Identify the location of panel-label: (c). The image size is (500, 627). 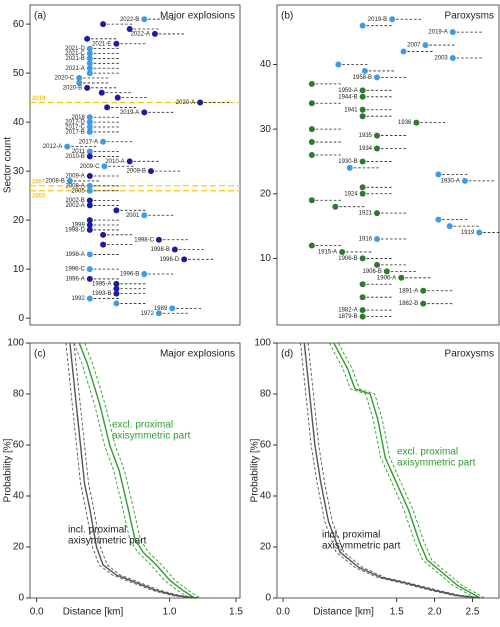
(40, 354).